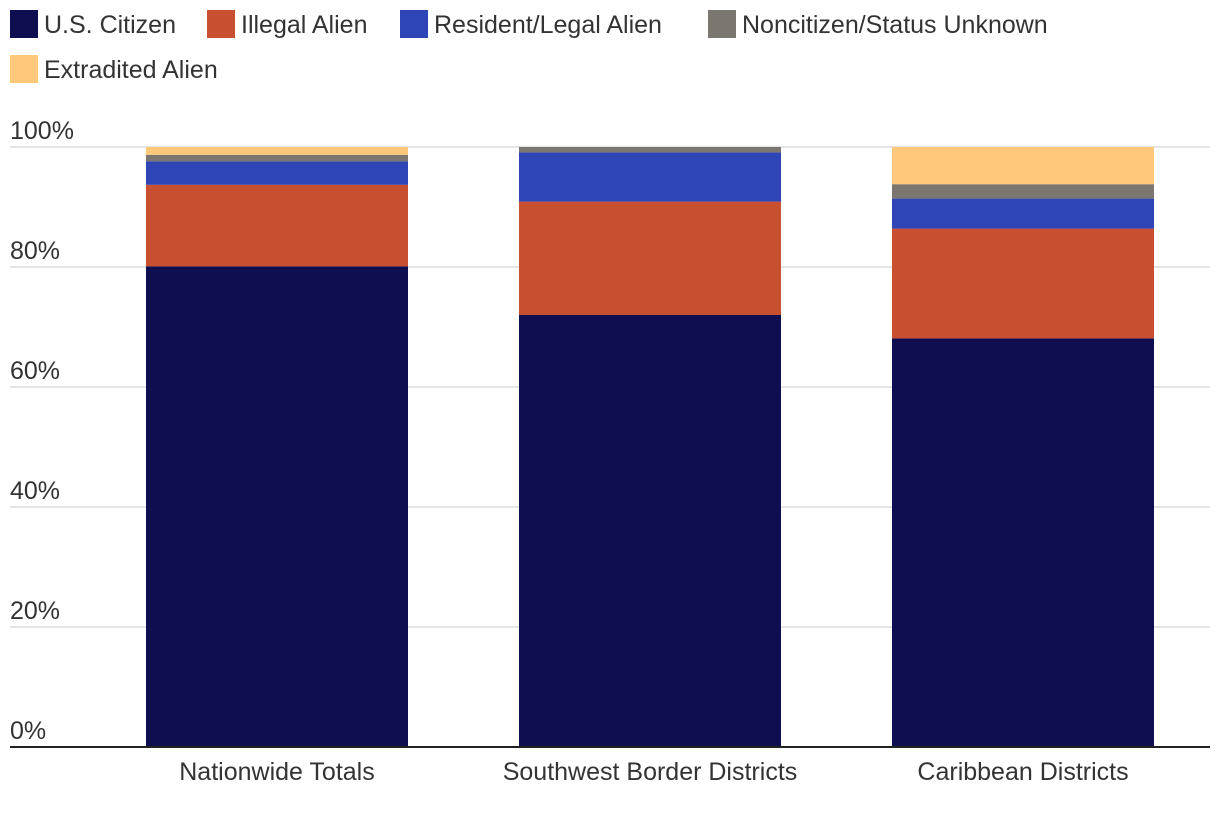 The image size is (1220, 814). I want to click on legend-swatch-illegal-alien, so click(221, 24).